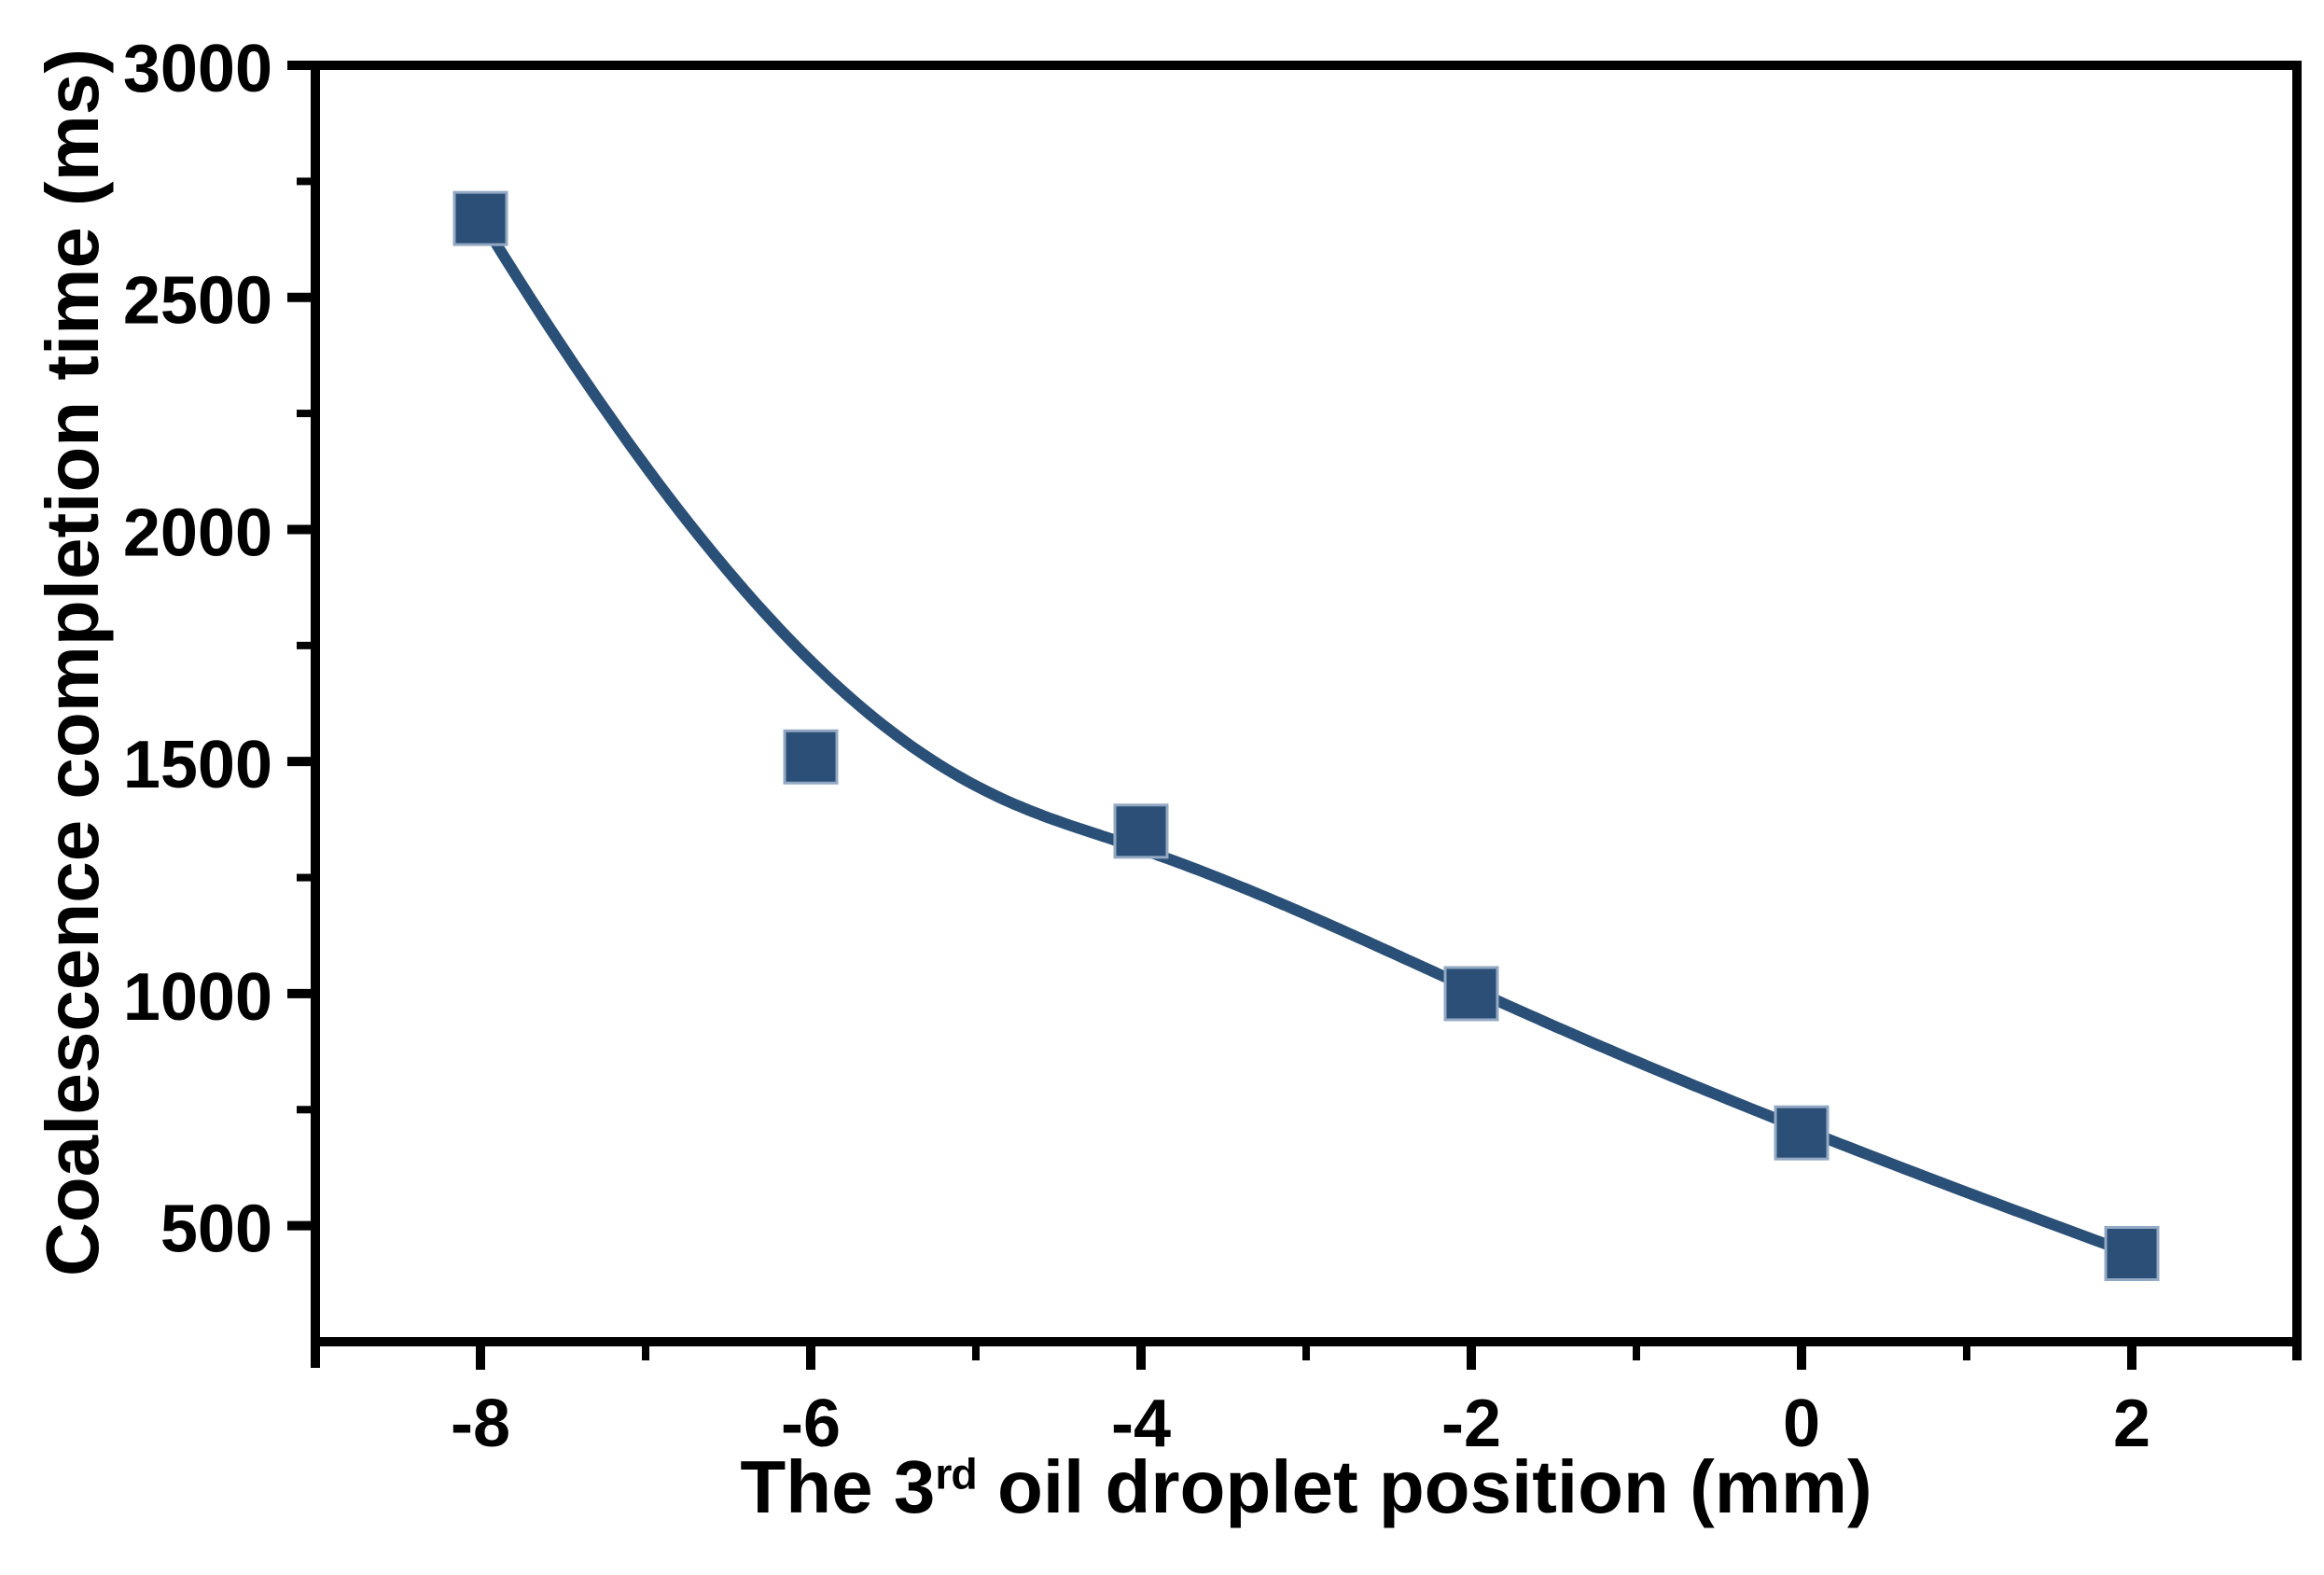 The height and width of the screenshot is (1575, 2324). What do you see at coordinates (1801, 1424) in the screenshot?
I see `x-tick-label: 0` at bounding box center [1801, 1424].